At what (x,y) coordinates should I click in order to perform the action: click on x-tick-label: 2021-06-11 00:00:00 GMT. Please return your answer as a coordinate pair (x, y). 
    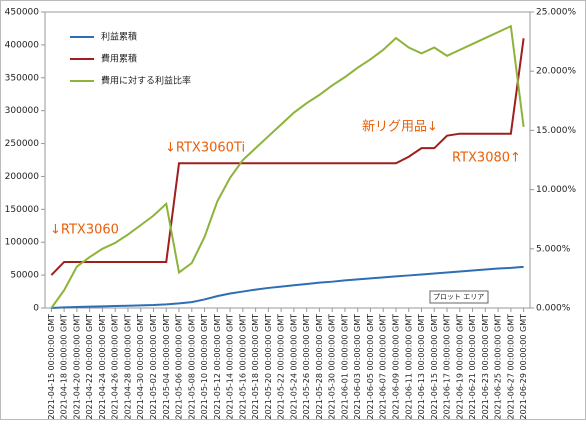
    Looking at the image, I should click on (408, 367).